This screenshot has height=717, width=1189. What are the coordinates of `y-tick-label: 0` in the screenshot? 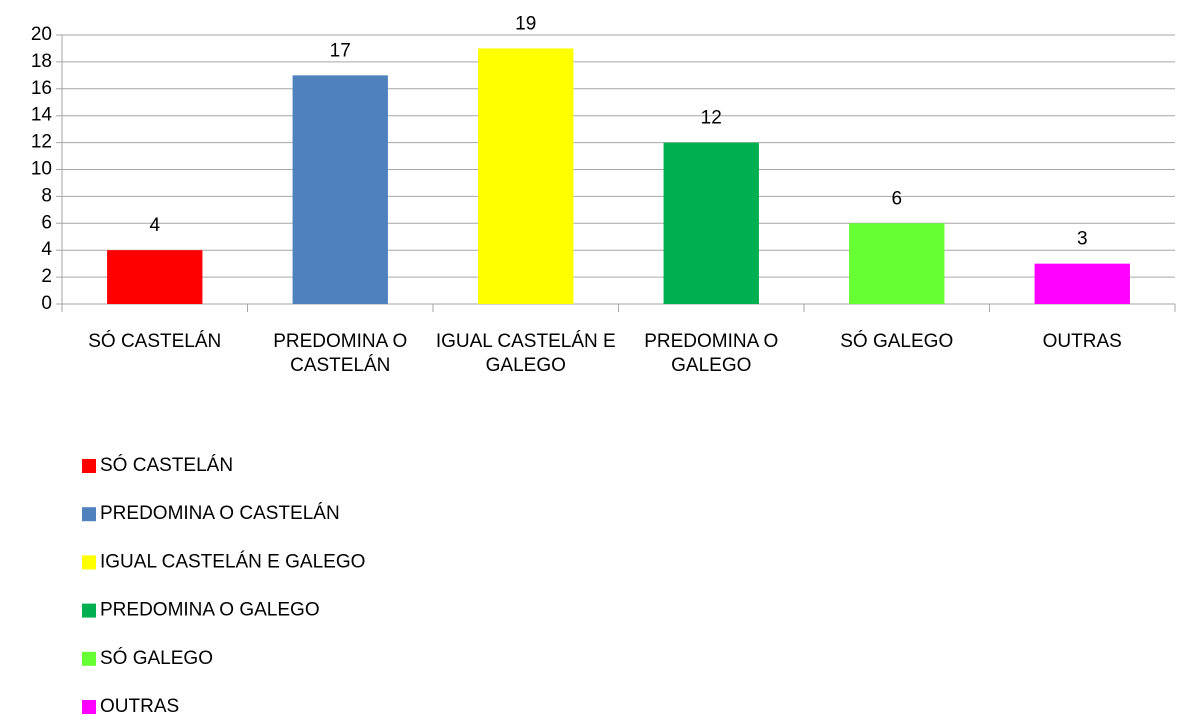 It's located at (46, 303).